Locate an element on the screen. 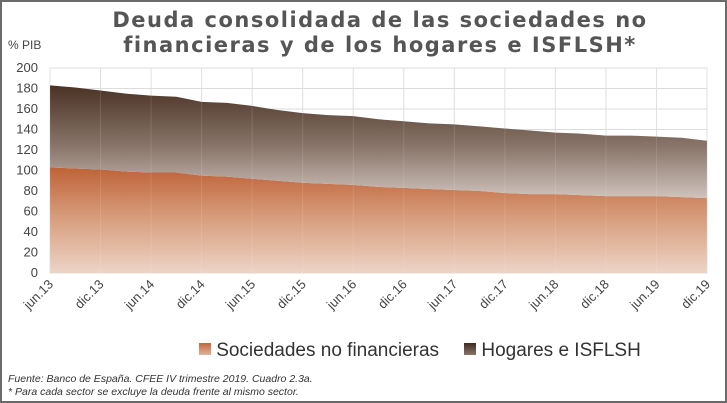 The height and width of the screenshot is (403, 727). y-axis-label: % PIB is located at coordinates (25, 45).